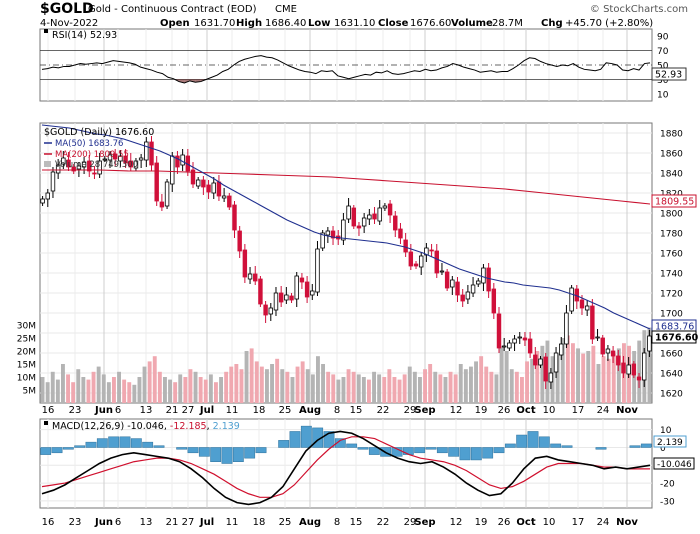  Describe the element at coordinates (663, 52) in the screenshot. I see `rsi-tick-label: 70` at that location.